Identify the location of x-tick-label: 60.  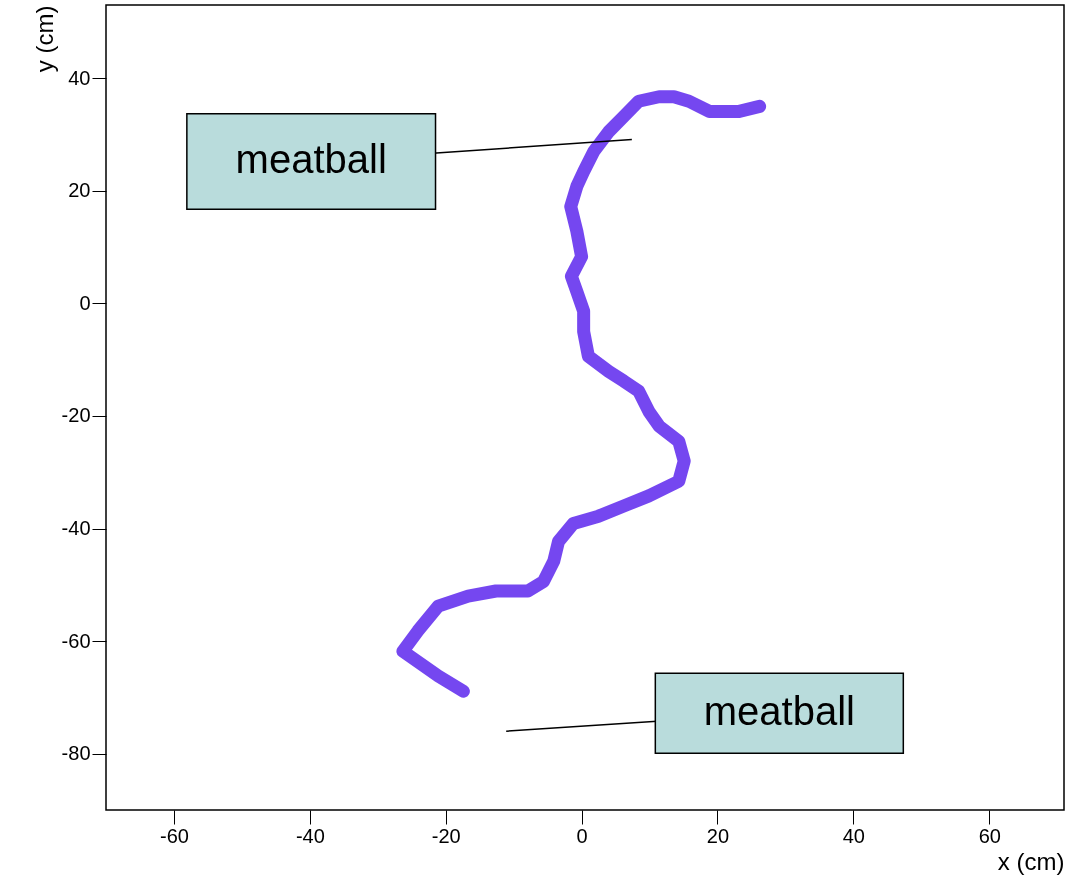
(989, 835).